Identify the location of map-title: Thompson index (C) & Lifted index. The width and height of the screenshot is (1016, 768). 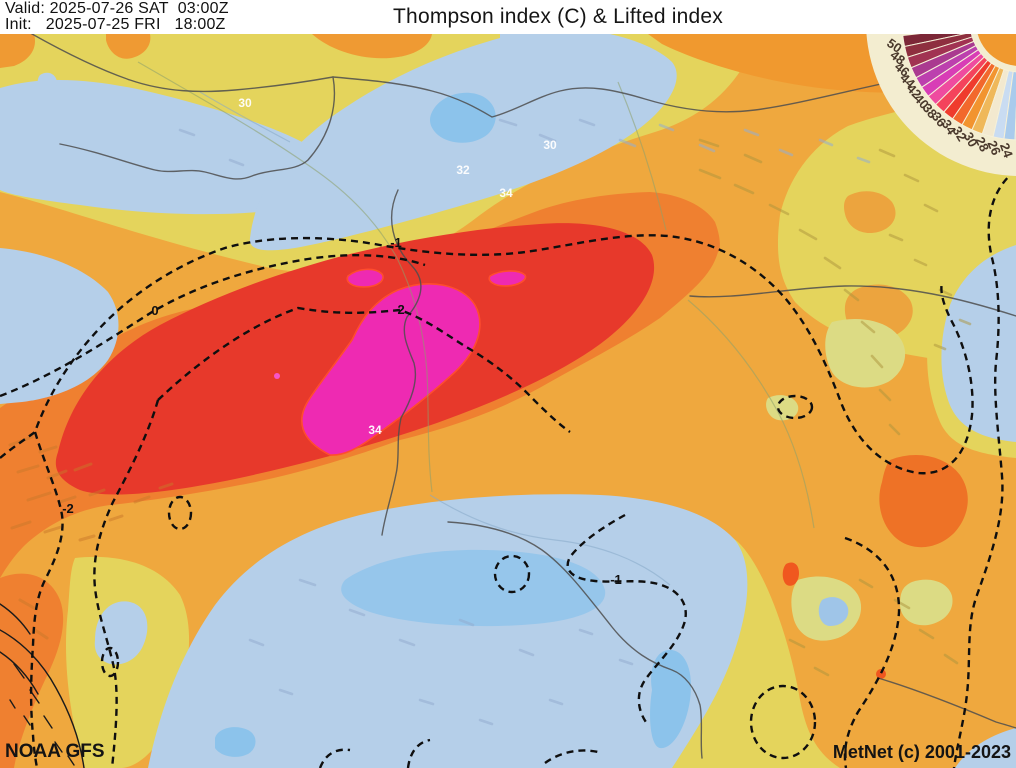
(558, 16).